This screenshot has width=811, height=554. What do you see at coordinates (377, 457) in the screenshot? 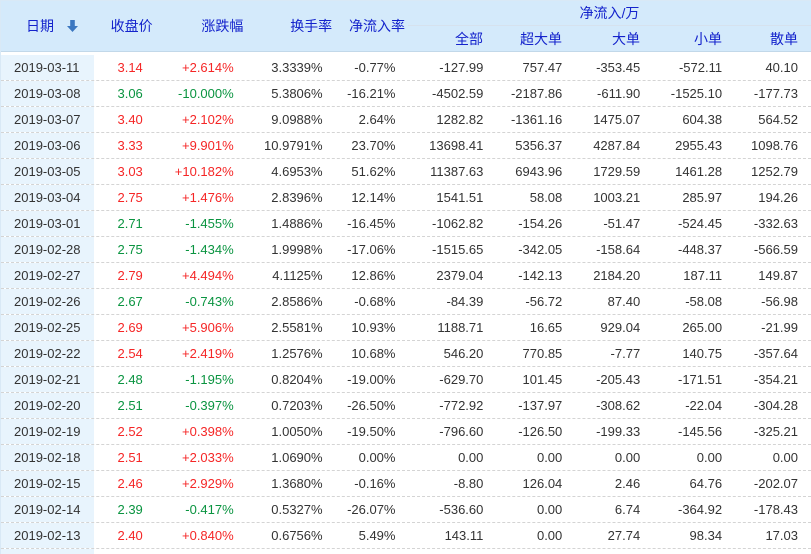
I see `cell-inflow-rate: 0.00%` at bounding box center [377, 457].